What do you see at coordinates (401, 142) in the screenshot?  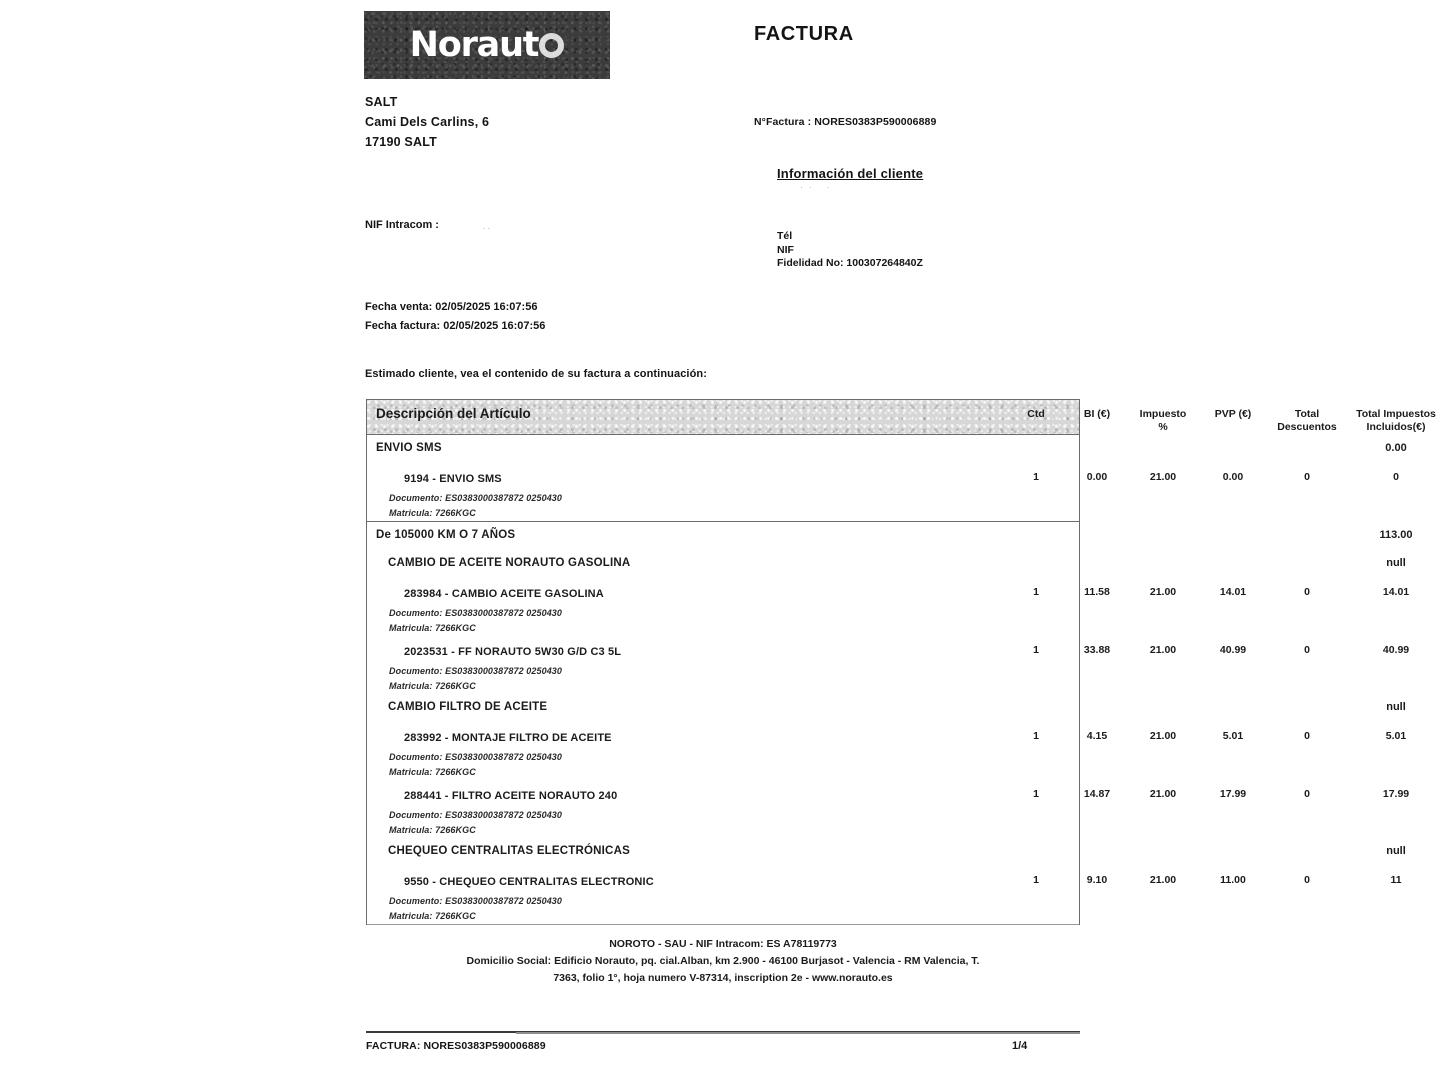 I see `store-city: 17190 SALT` at bounding box center [401, 142].